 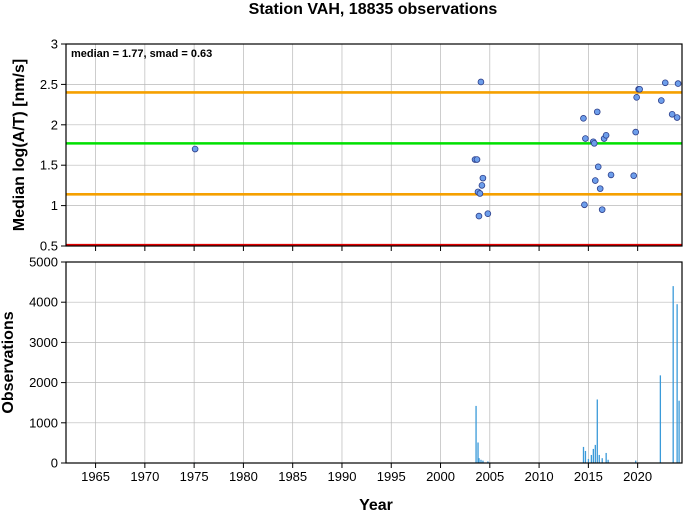 I want to click on y-tick-label: 1.5, so click(x=49, y=165).